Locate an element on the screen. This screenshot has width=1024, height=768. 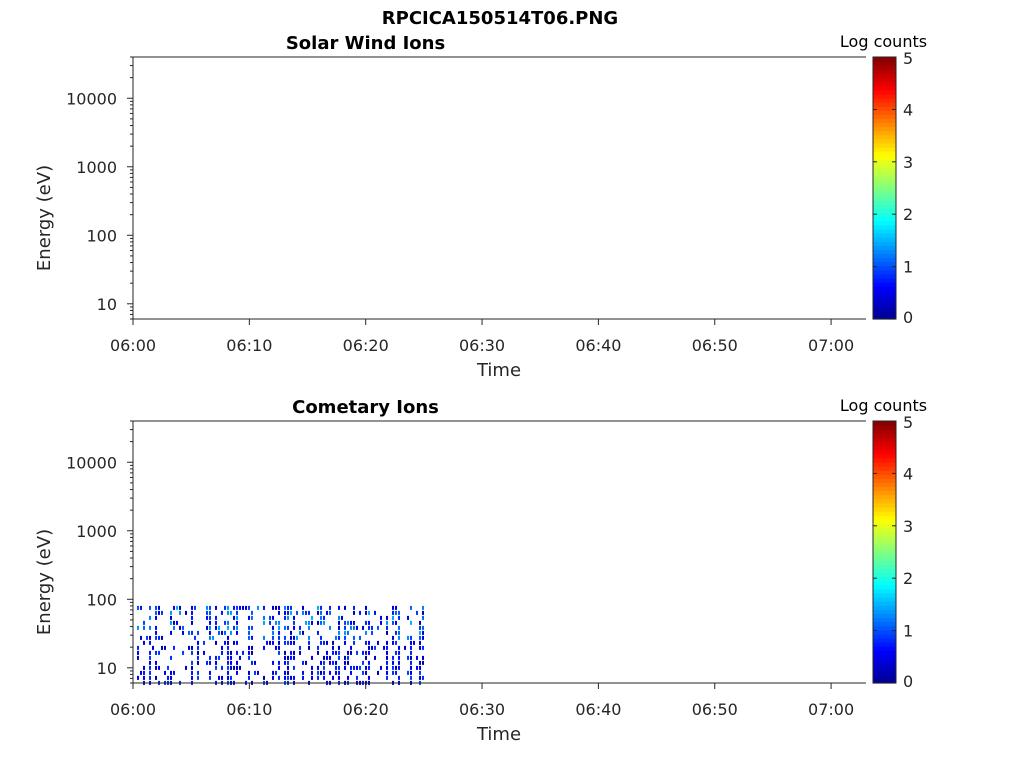
y-axis-label: Energy (eV) is located at coordinates (44, 218).